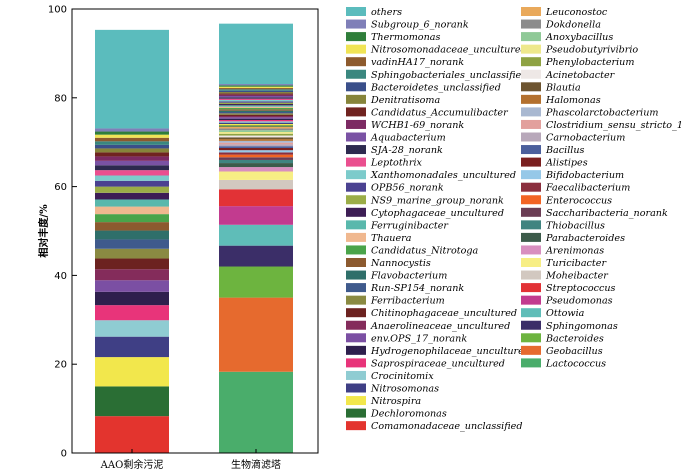  I want to click on legend-label: Faecalibacterium, so click(587, 188).